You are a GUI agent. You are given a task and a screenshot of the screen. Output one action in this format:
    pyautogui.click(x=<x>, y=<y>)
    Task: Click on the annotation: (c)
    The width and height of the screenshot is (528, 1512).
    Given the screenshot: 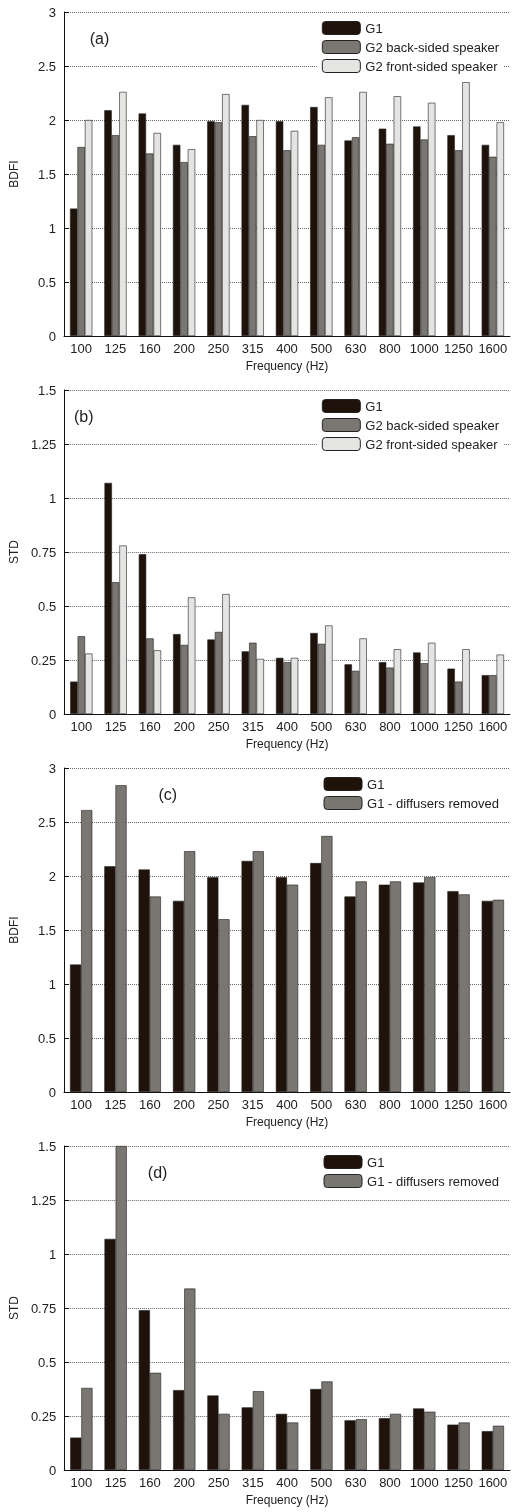 What is the action you would take?
    pyautogui.click(x=168, y=794)
    